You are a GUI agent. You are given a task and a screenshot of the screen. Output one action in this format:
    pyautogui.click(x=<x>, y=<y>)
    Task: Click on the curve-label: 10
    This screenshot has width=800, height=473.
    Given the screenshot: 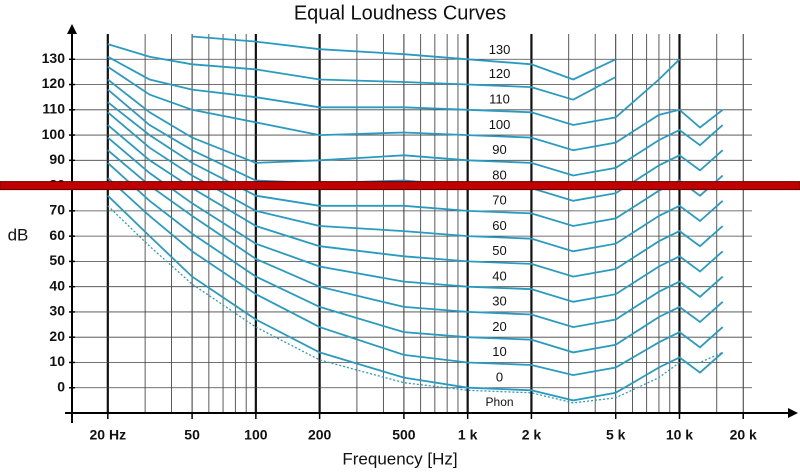 What is the action you would take?
    pyautogui.click(x=499, y=351)
    